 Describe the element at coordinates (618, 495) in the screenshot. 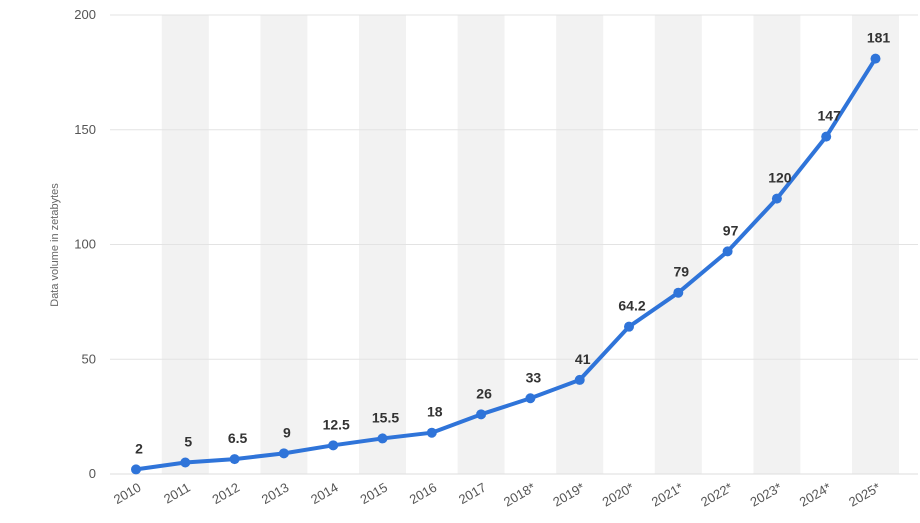

I see `x-tick-label: 2020*` at that location.